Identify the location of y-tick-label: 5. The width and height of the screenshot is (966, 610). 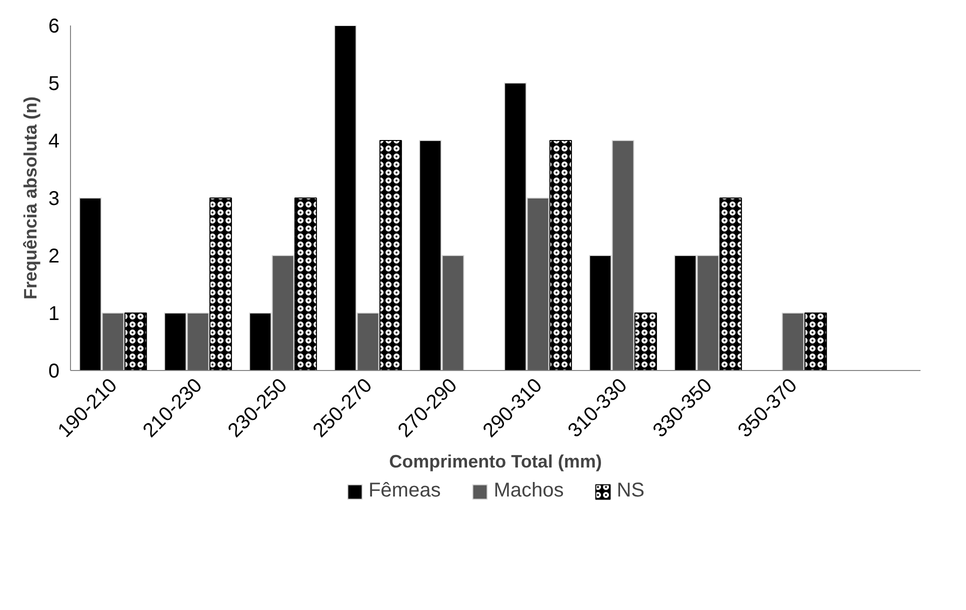
(54, 84).